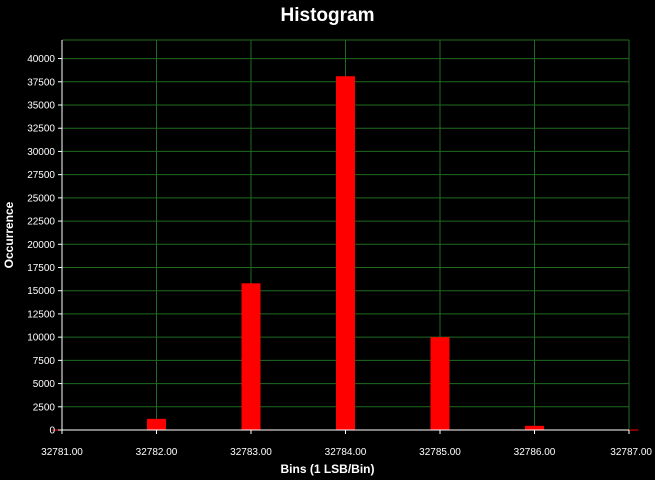 This screenshot has width=655, height=480. What do you see at coordinates (41, 245) in the screenshot?
I see `y-tick-label: 20000` at bounding box center [41, 245].